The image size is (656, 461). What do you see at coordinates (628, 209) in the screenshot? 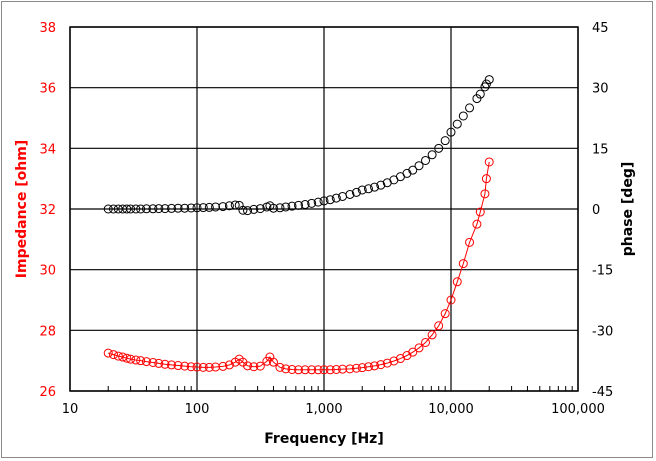
I see `y2-axis-label: phase [deg]` at bounding box center [628, 209].